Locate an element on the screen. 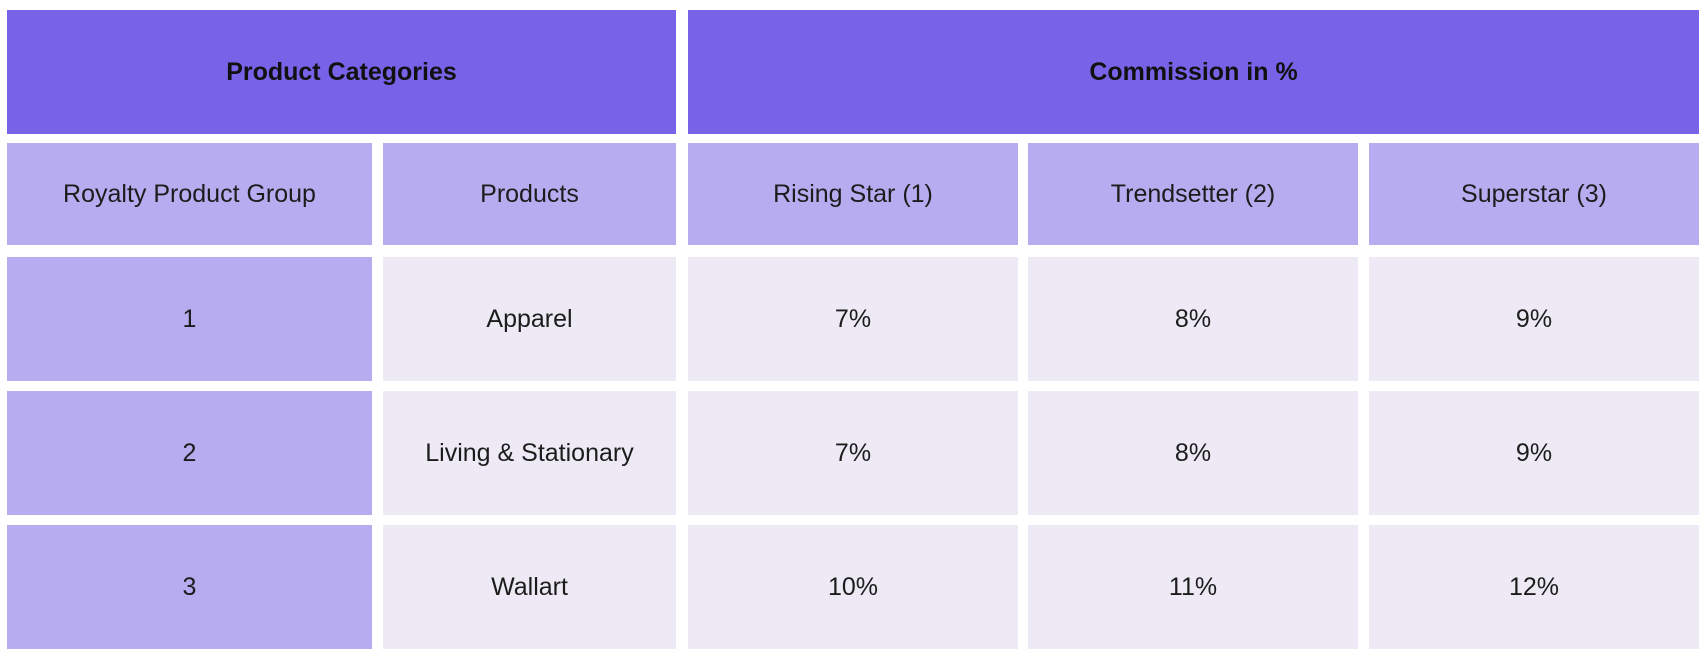 The width and height of the screenshot is (1708, 660). subheader-rising-star: Rising Star (1) is located at coordinates (853, 194).